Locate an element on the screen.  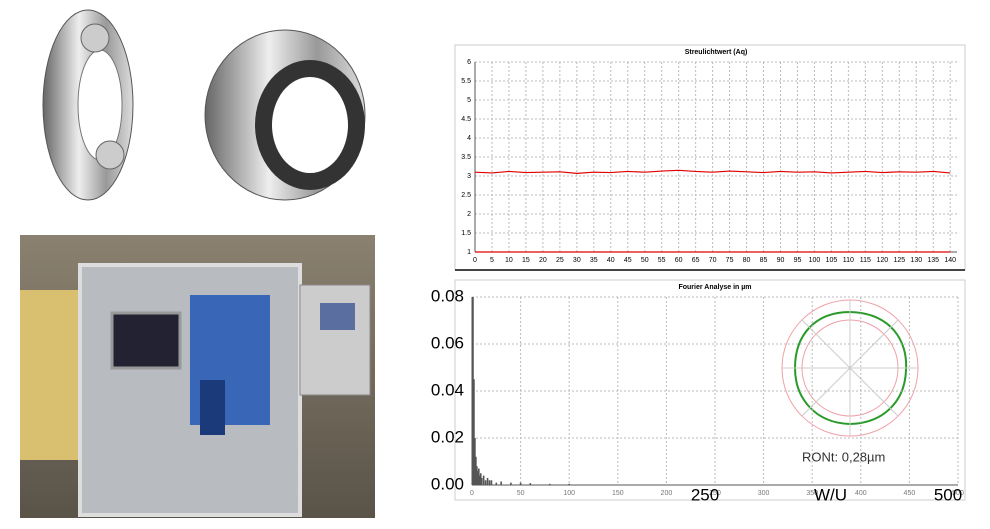
x-tick-label-large: 500 is located at coordinates (948, 494).